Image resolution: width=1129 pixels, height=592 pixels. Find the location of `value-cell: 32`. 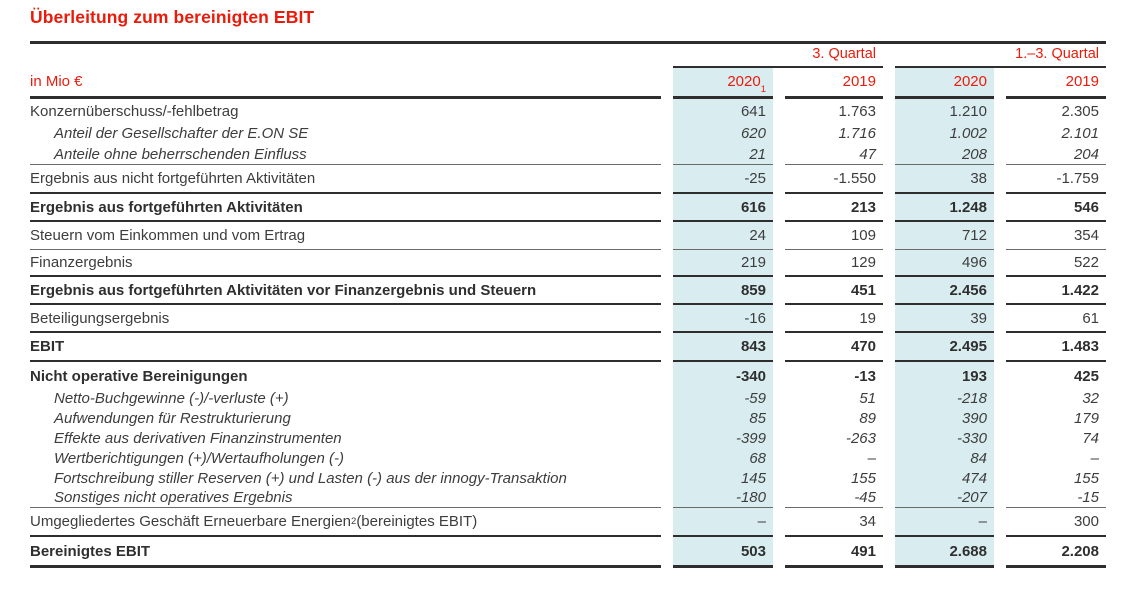

value-cell: 32 is located at coordinates (1090, 398).